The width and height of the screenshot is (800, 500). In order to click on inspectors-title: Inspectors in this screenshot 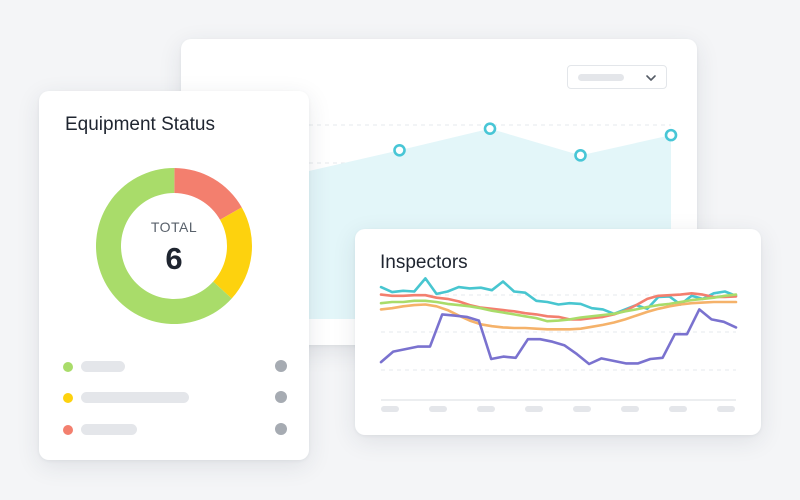, I will do `click(424, 262)`.